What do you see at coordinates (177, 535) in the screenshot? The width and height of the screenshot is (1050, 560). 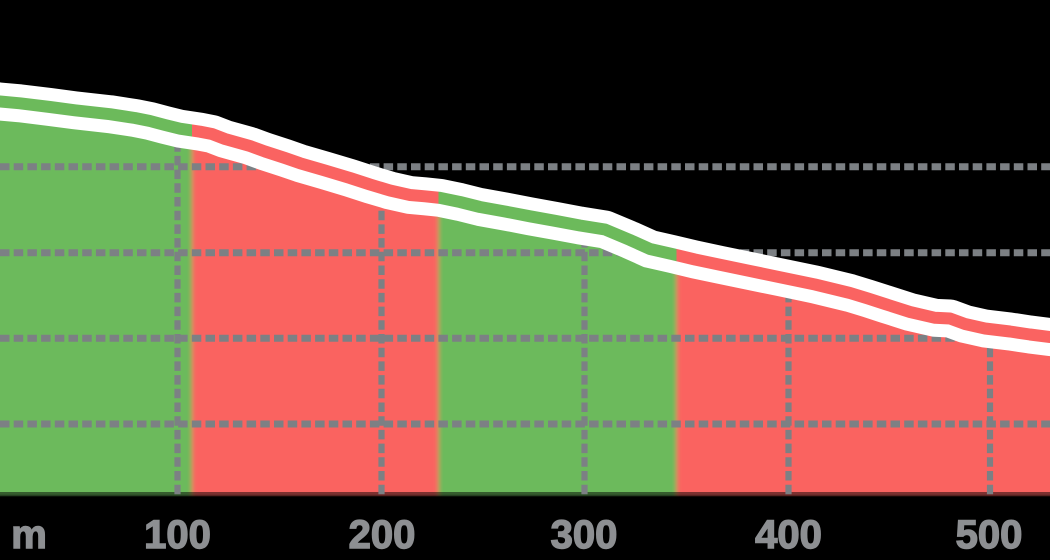 I see `svg-text: 100` at bounding box center [177, 535].